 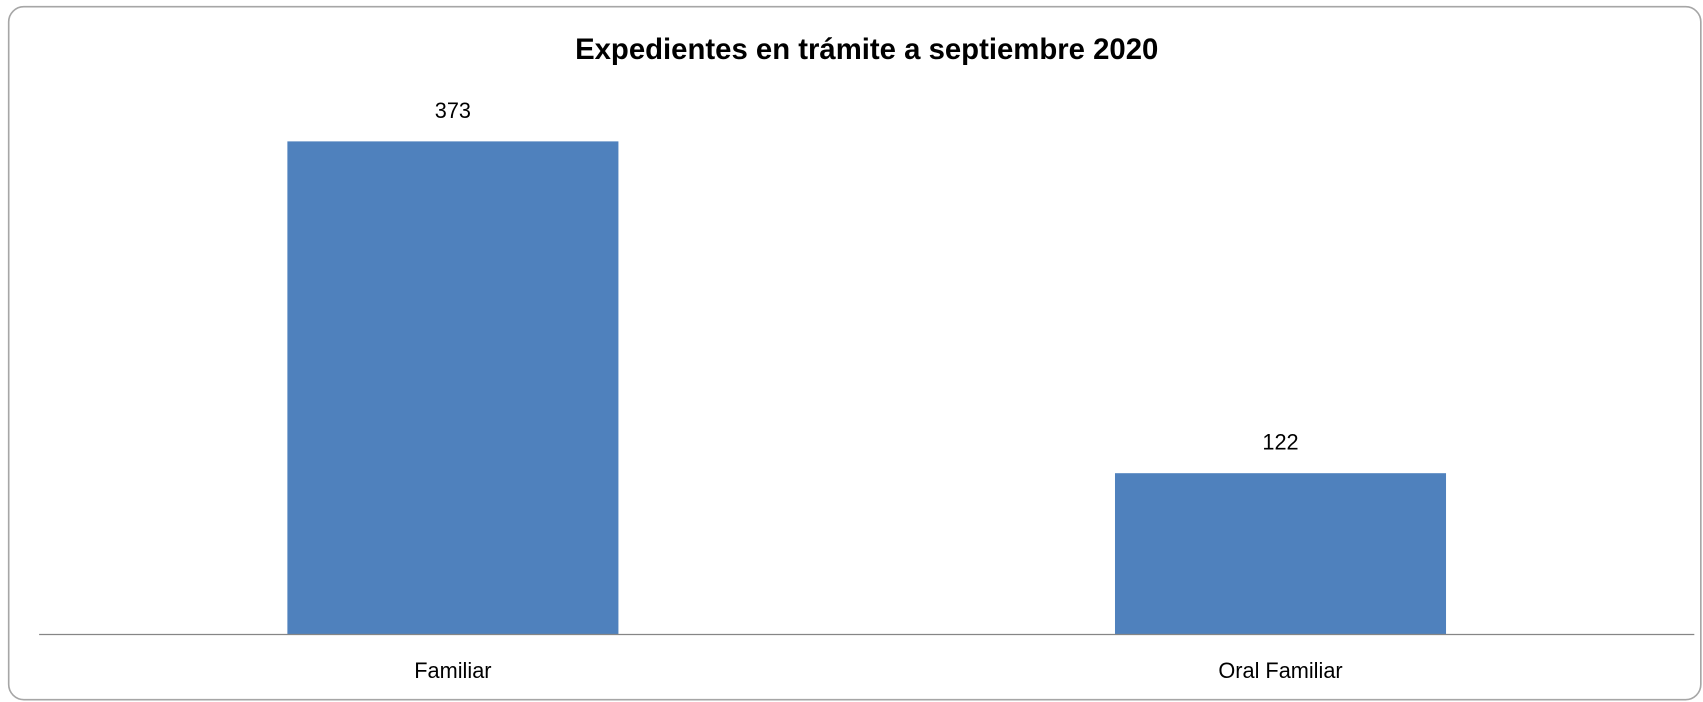 I want to click on x-tick-label: Oral Familiar, so click(x=1280, y=670).